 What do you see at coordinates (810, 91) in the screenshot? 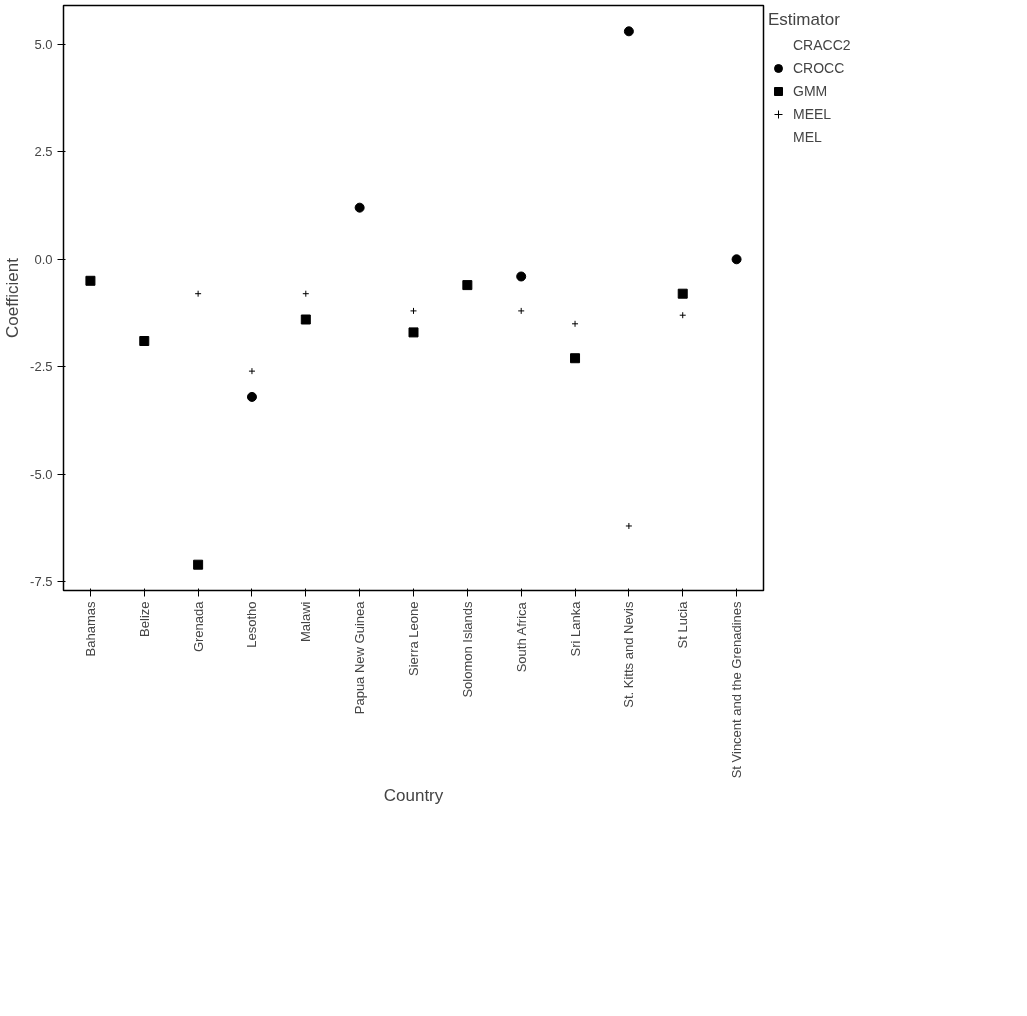
I see `legend-label: GMM` at bounding box center [810, 91].